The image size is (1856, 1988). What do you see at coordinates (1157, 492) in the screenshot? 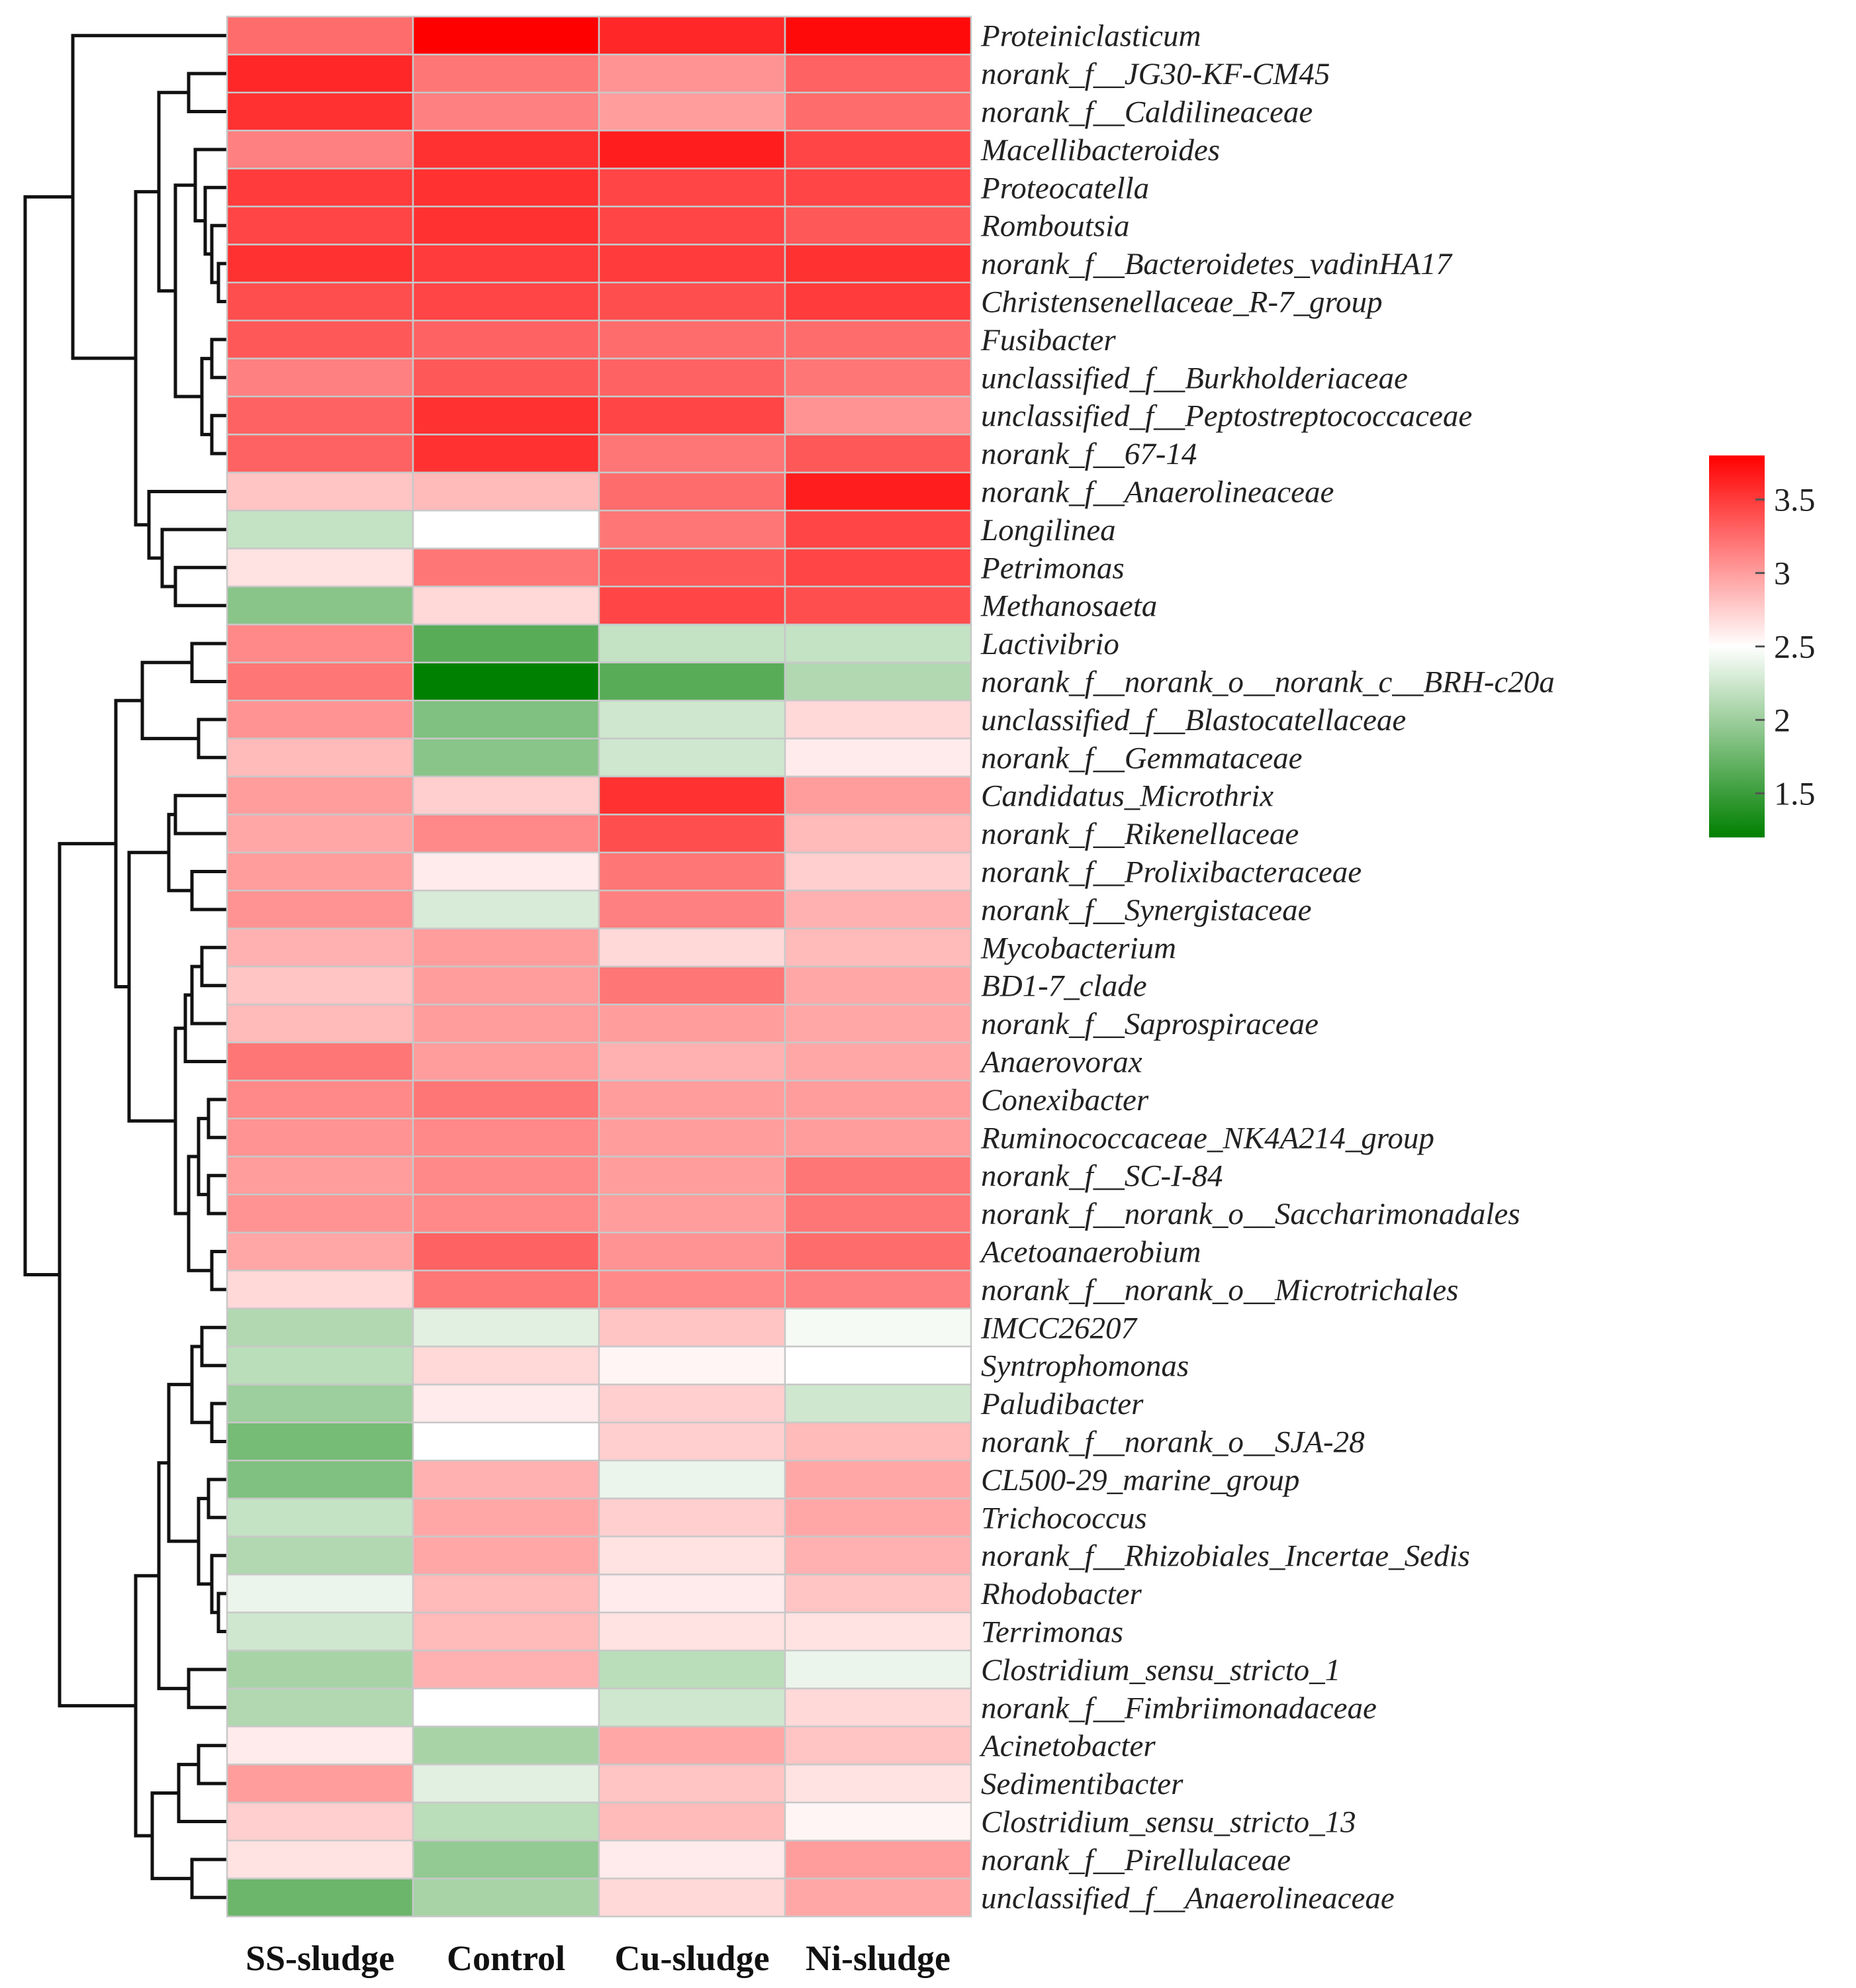
I see `row-label: norank_f__Anaerolineaceae` at bounding box center [1157, 492].